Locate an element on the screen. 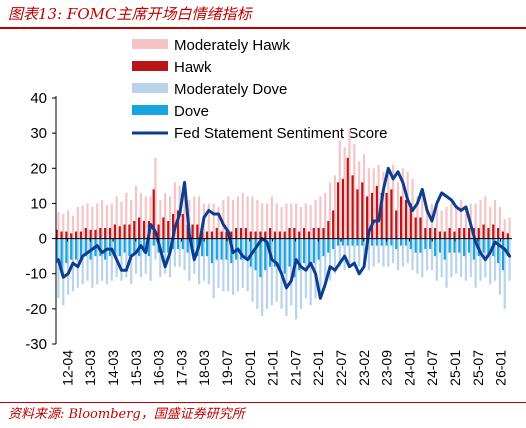 The image size is (526, 428). y-tick-label: 40 is located at coordinates (38, 98).